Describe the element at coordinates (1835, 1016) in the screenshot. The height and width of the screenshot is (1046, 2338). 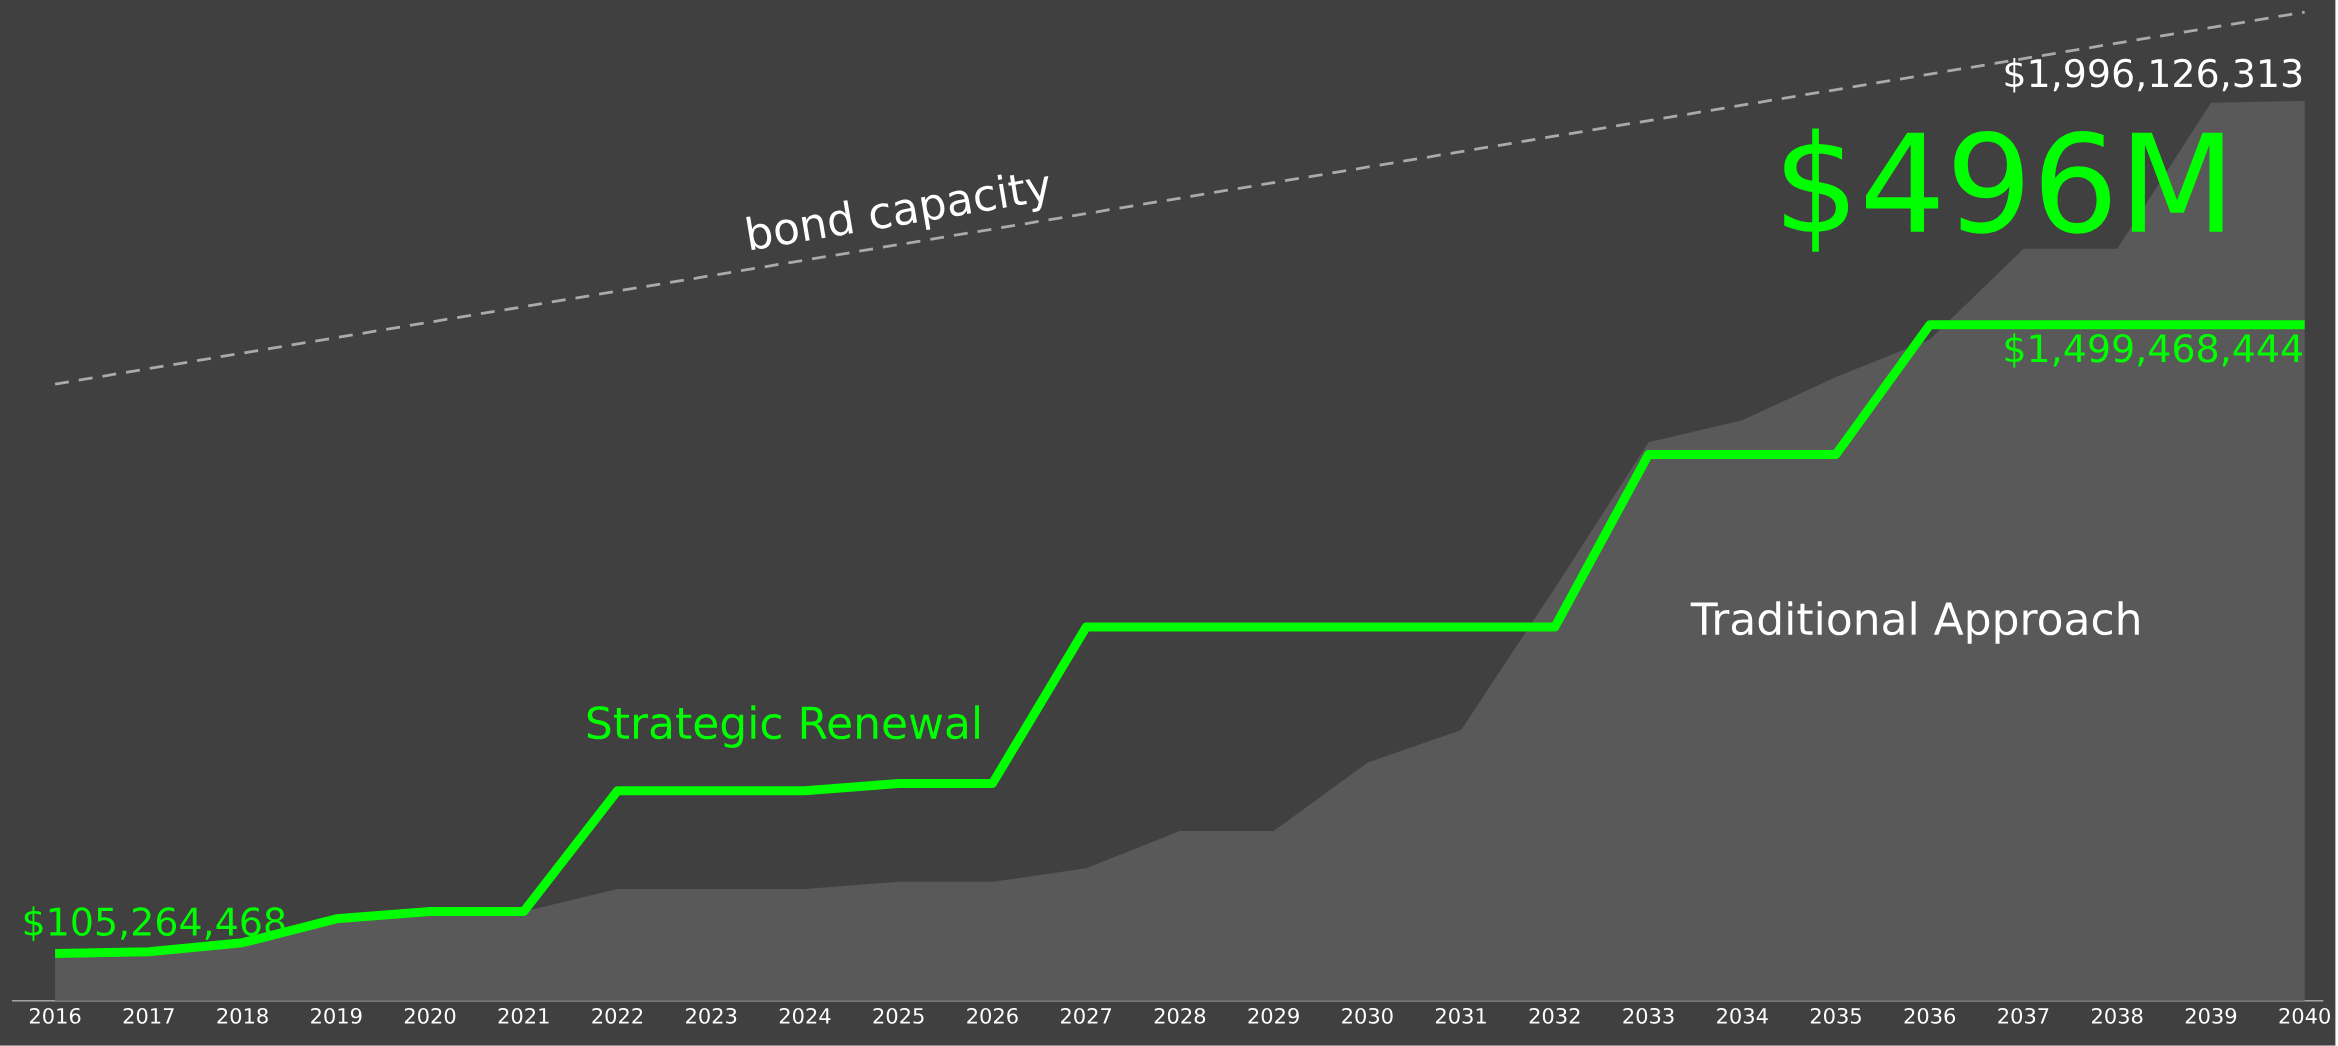
I see `x-tick-label: 2035` at that location.